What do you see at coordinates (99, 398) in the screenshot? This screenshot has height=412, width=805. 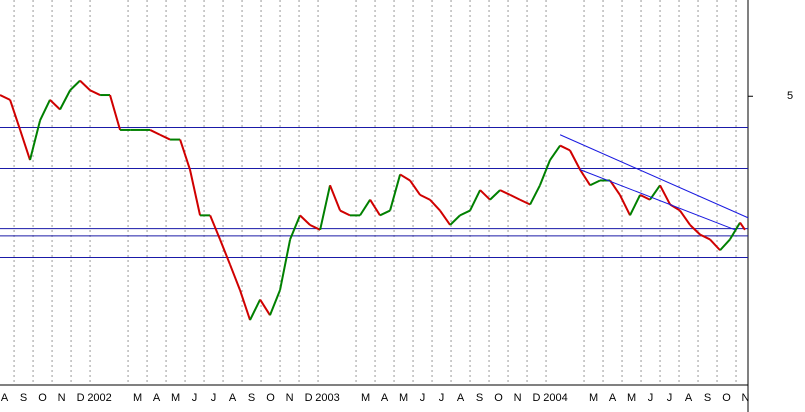 I see `x-tick-label: 2002` at bounding box center [99, 398].